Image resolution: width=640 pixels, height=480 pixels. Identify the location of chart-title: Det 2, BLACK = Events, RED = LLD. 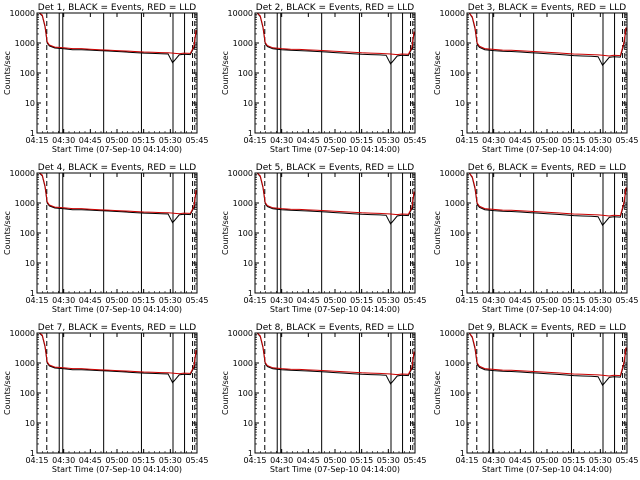
(335, 8).